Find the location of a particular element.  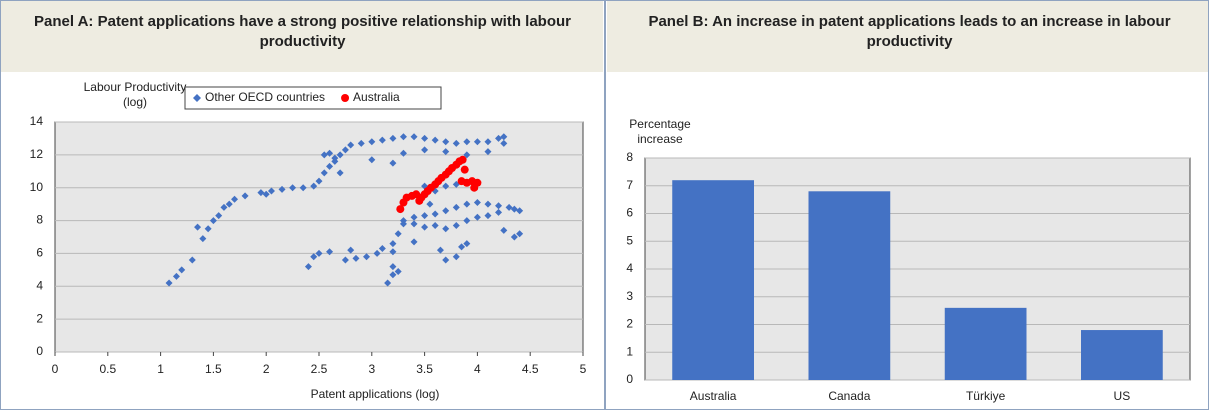

x-tick-label: 4.5 is located at coordinates (530, 369).